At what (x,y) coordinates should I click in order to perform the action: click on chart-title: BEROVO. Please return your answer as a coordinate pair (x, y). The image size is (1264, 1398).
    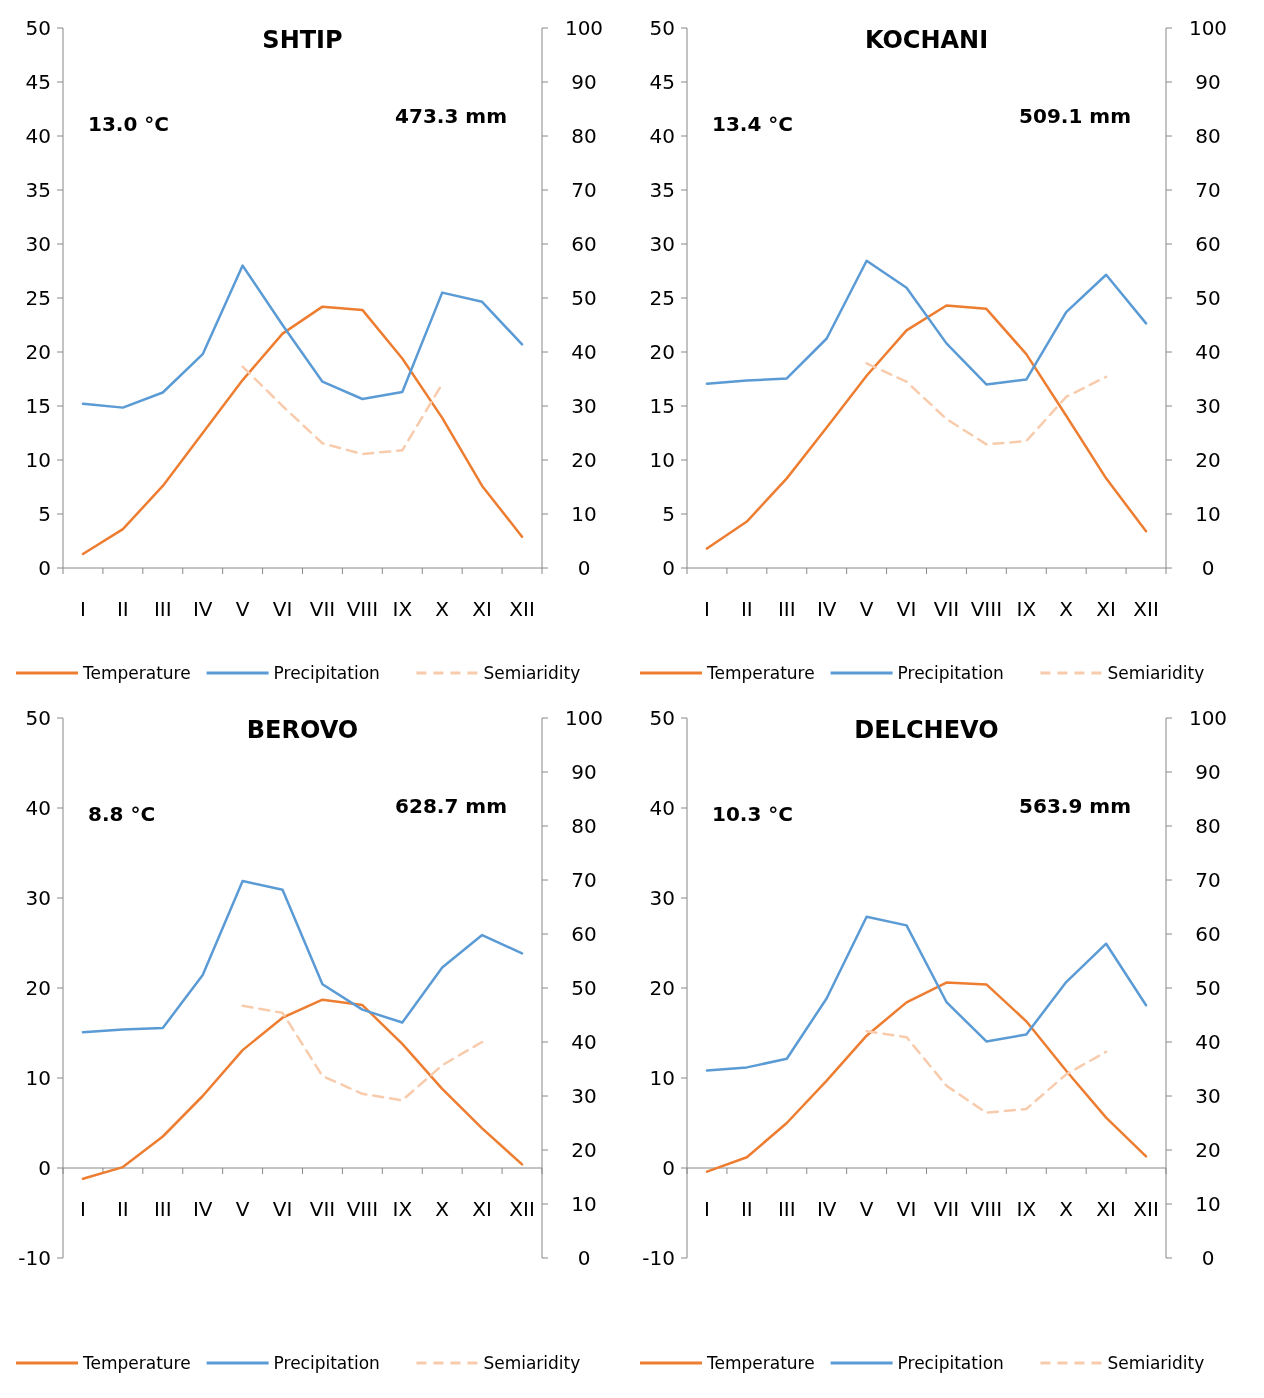
    Looking at the image, I should click on (302, 730).